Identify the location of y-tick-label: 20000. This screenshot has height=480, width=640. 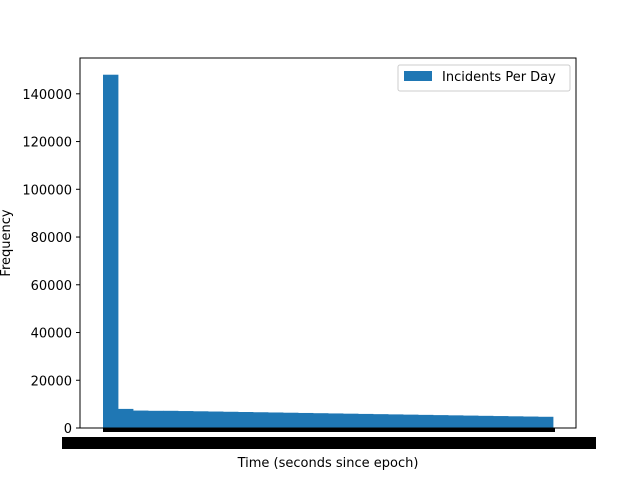
(51, 381).